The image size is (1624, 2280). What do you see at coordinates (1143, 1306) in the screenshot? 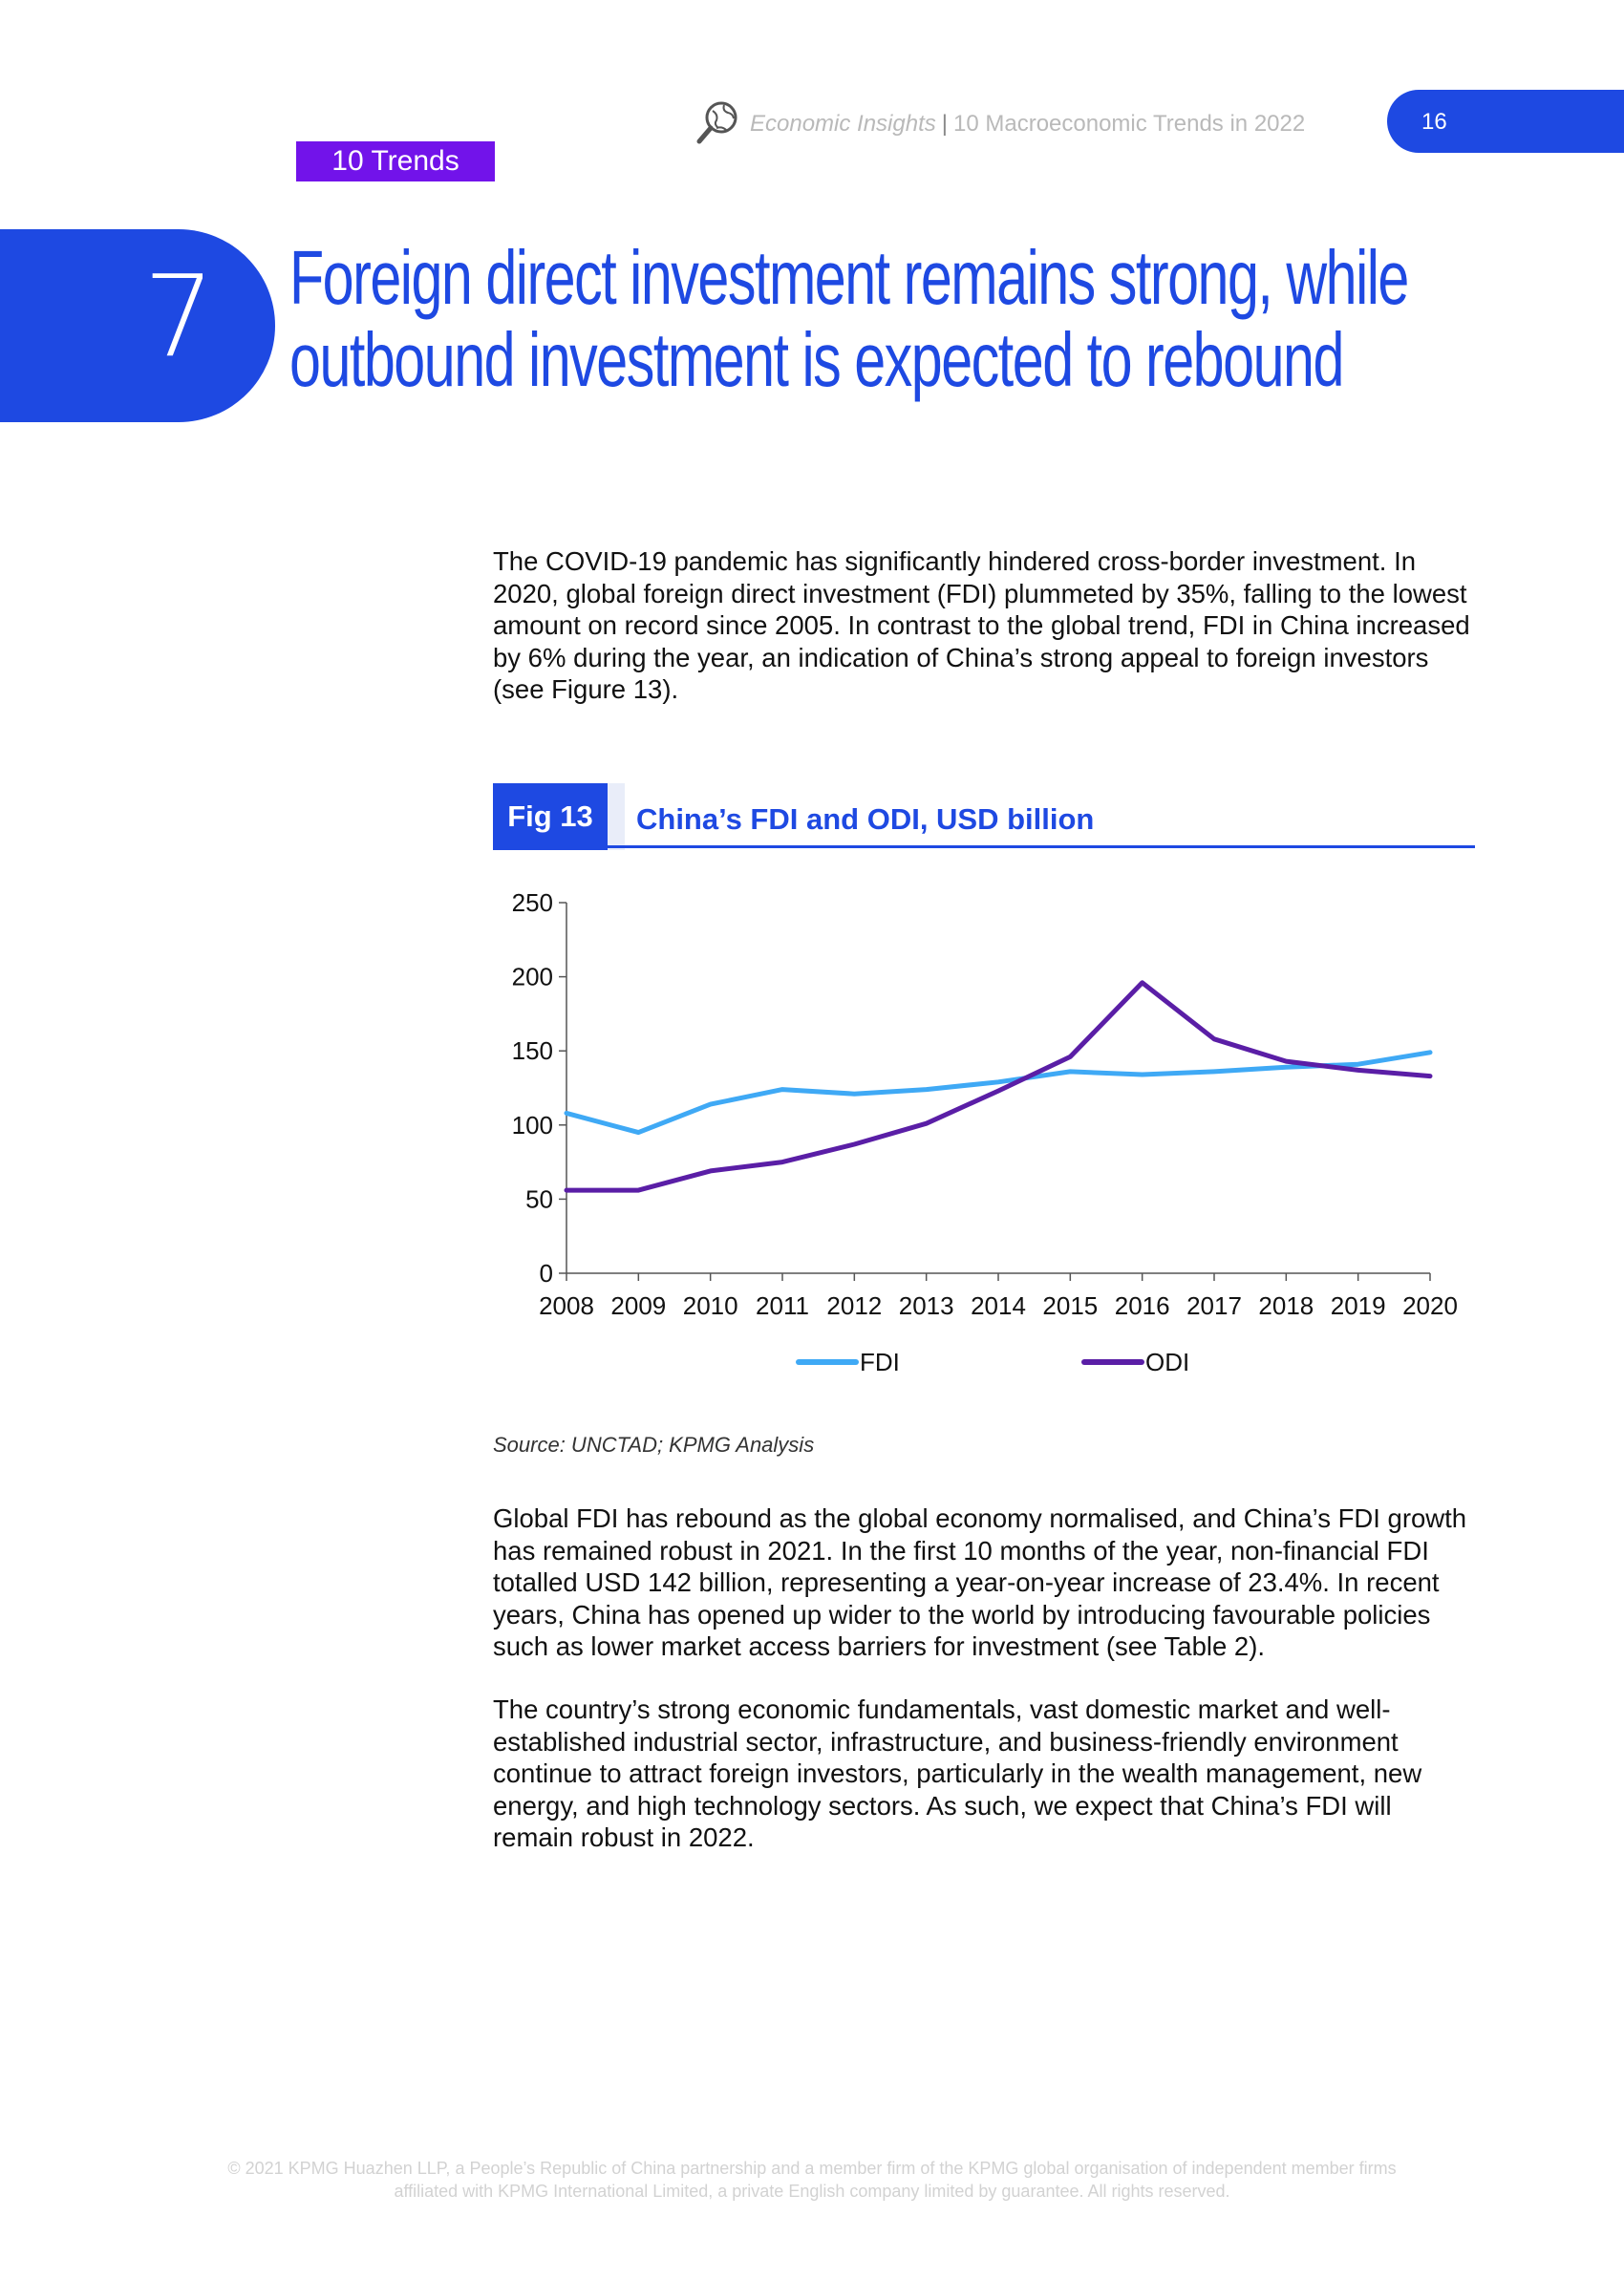
I see `x-tick-label: 2016` at bounding box center [1143, 1306].